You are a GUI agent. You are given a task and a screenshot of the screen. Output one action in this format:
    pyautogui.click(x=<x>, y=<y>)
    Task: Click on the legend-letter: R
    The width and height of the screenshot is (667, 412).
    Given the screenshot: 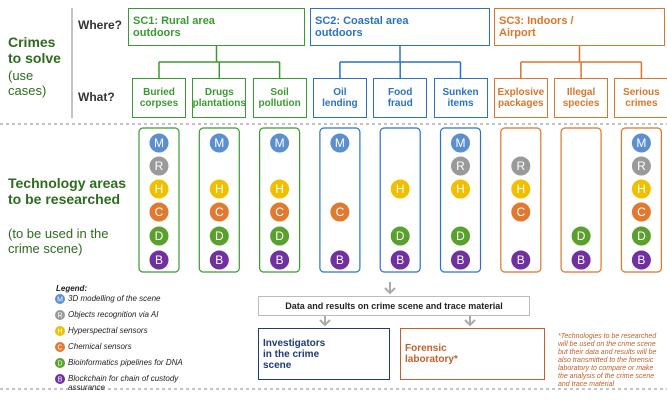 What is the action you would take?
    pyautogui.click(x=59, y=316)
    